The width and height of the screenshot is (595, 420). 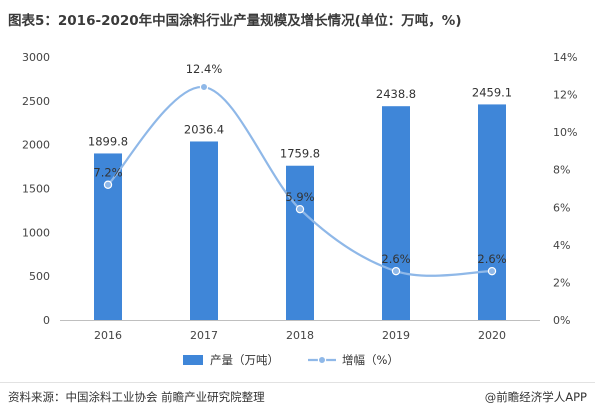 I want to click on growth-value-label: 12.4%, so click(x=204, y=69).